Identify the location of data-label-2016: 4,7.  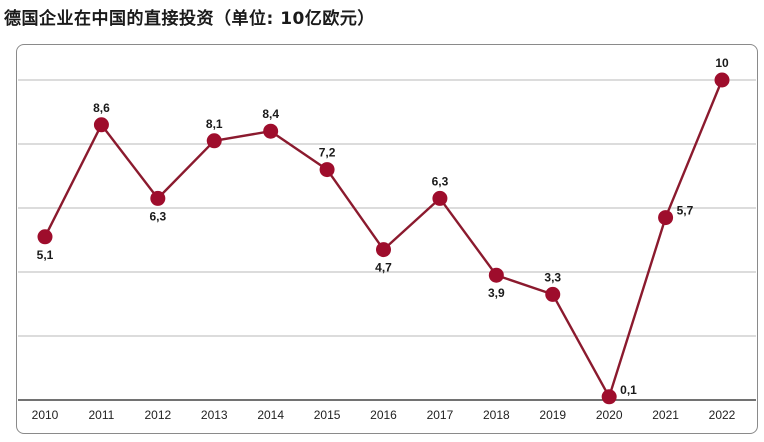
(383, 268).